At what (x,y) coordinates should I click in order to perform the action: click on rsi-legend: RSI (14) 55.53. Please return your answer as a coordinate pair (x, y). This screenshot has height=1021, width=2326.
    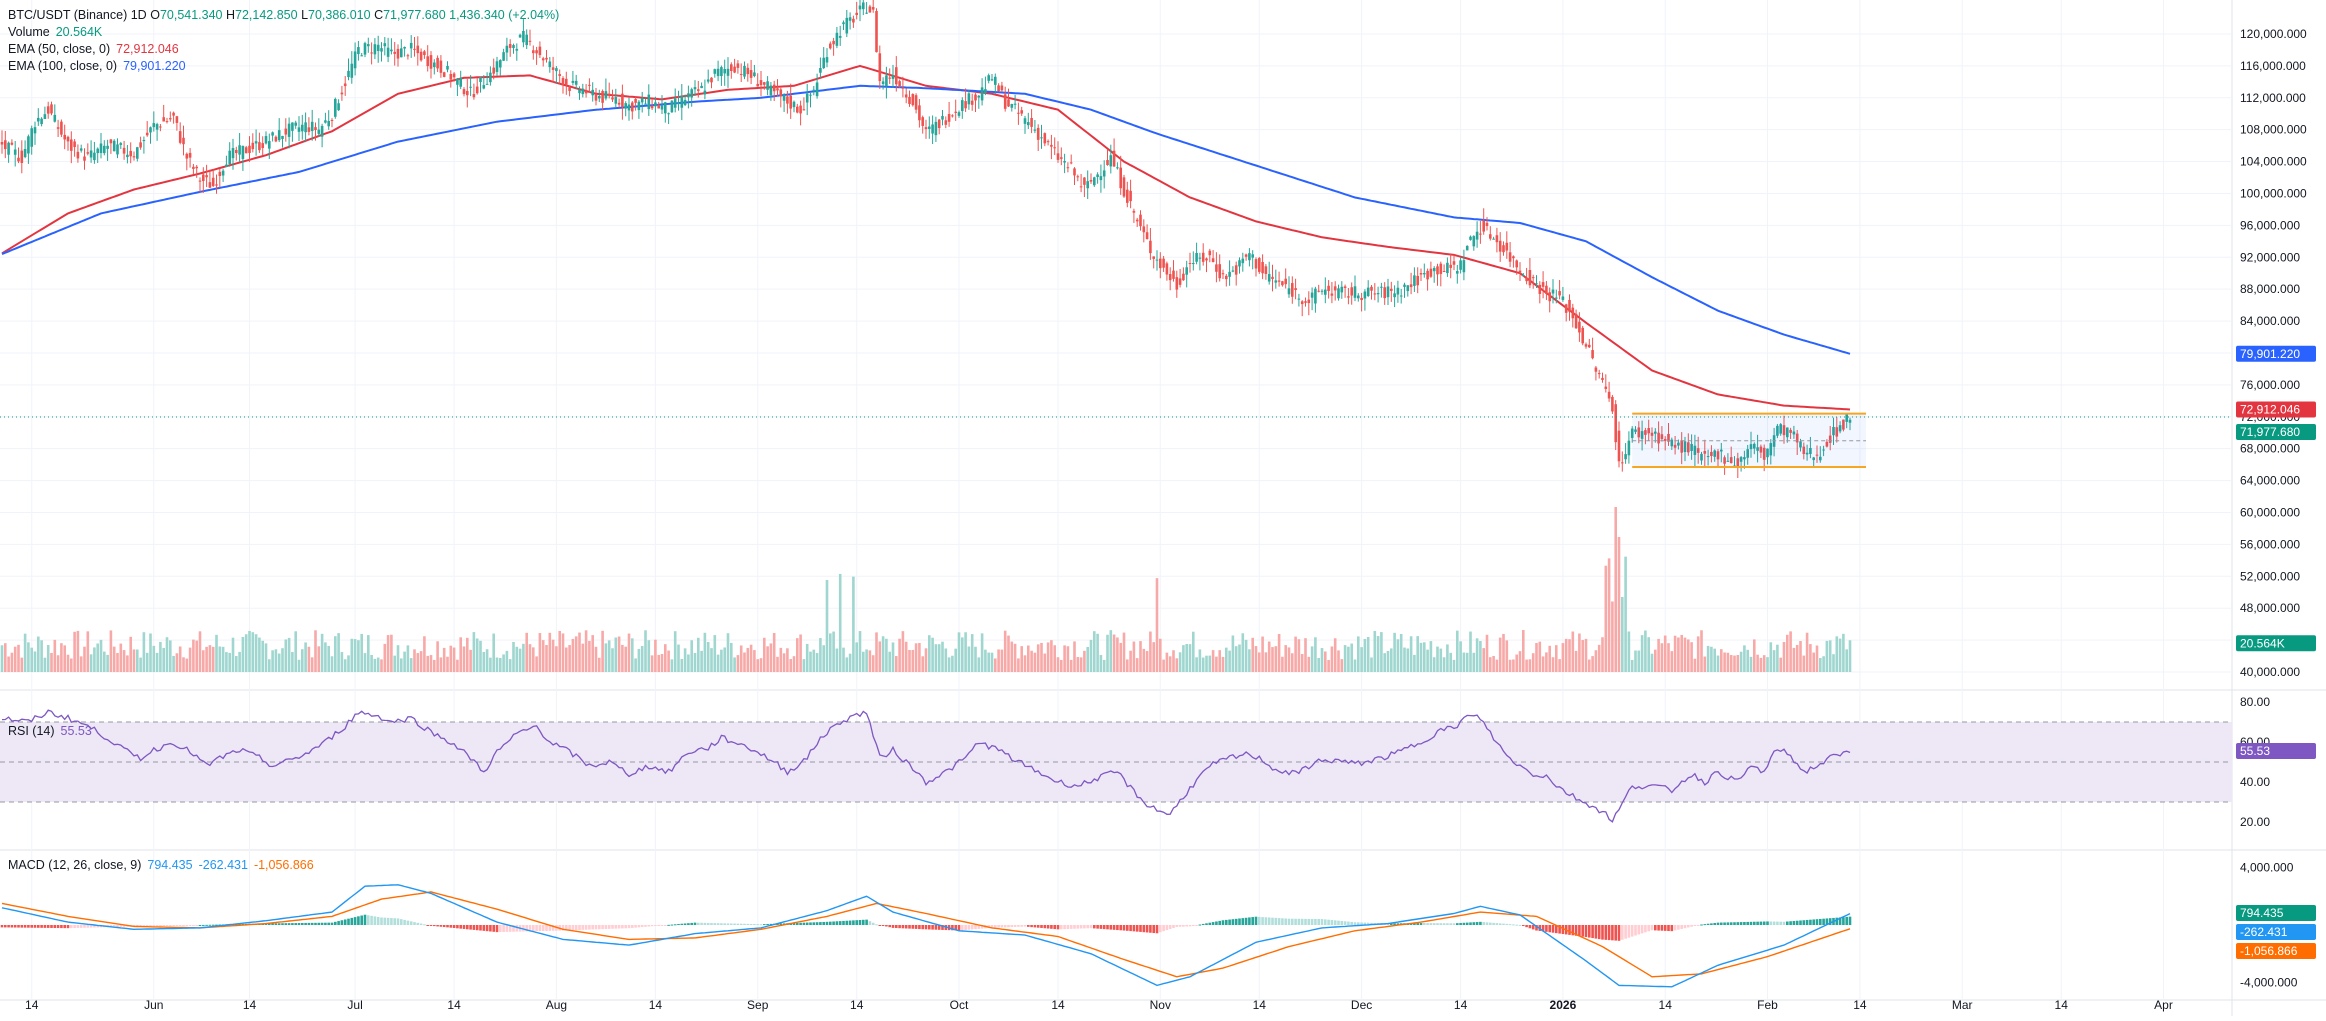
    Looking at the image, I should click on (50, 731).